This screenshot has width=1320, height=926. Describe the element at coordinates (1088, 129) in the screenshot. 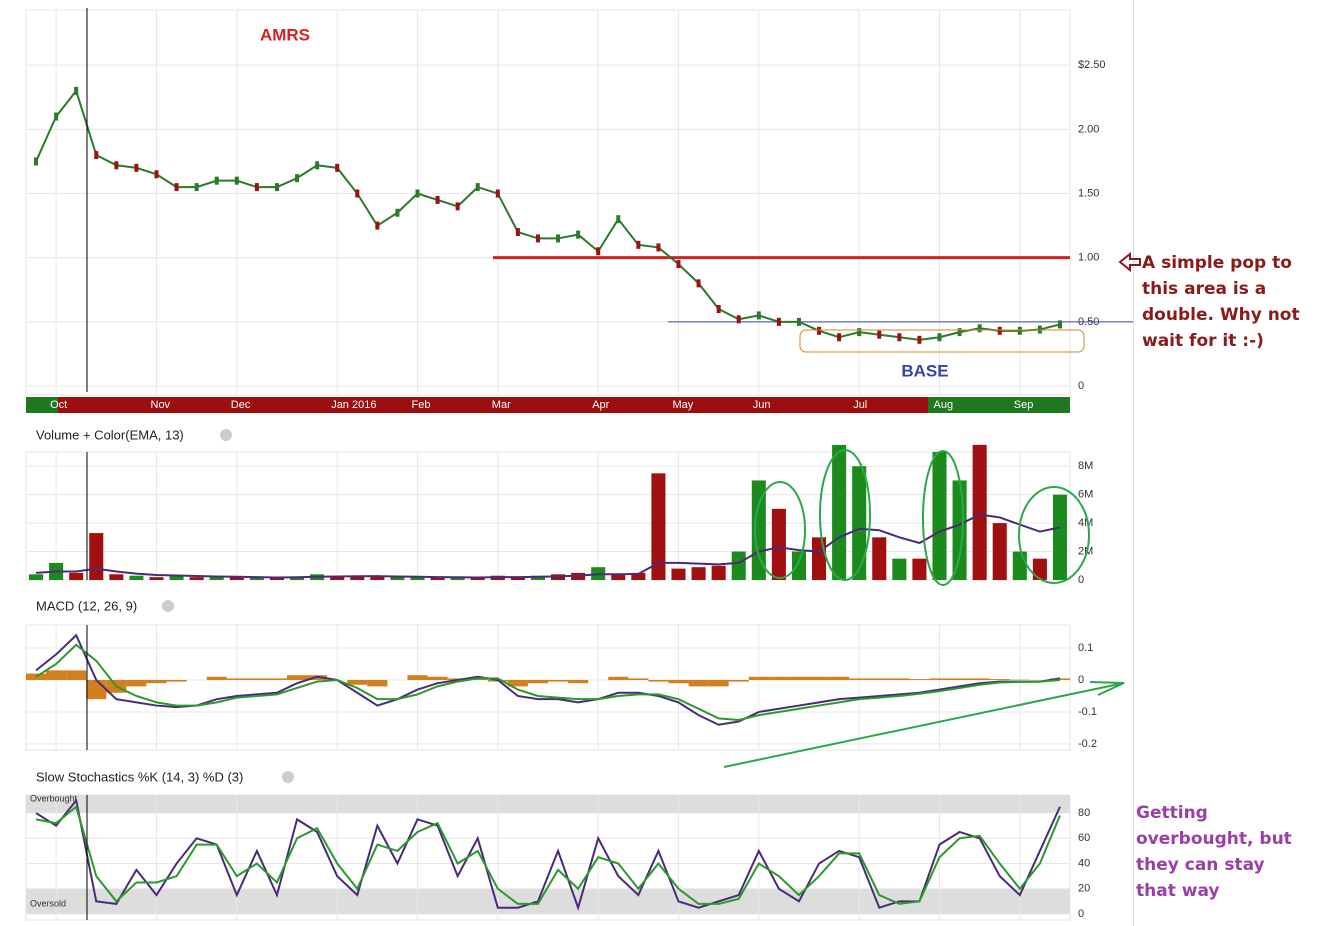

I see `y-tick-label: 2.00` at that location.